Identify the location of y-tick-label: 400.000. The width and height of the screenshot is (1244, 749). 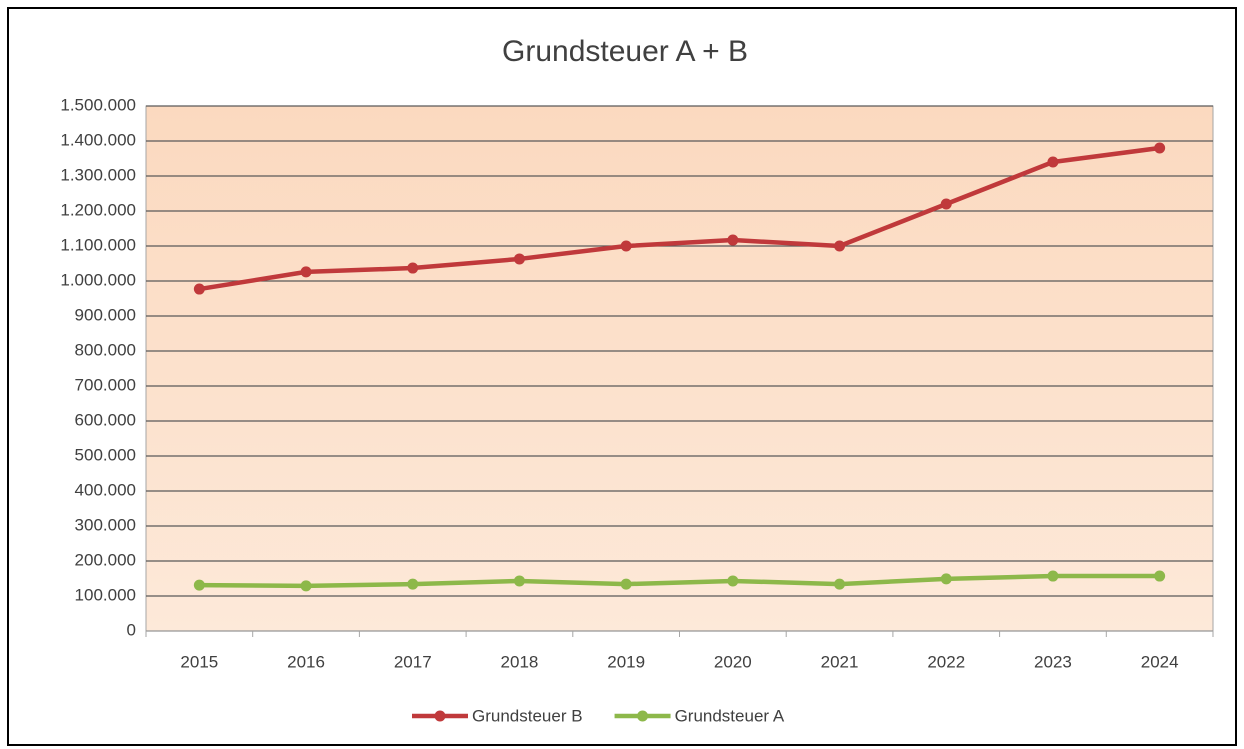
(105, 489).